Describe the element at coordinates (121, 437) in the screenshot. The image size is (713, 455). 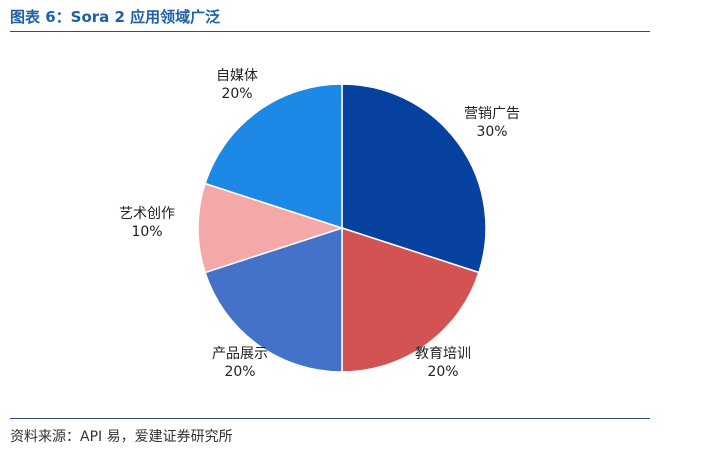
I see `source-note: 资料来源：API 易，爱建证券研究所` at that location.